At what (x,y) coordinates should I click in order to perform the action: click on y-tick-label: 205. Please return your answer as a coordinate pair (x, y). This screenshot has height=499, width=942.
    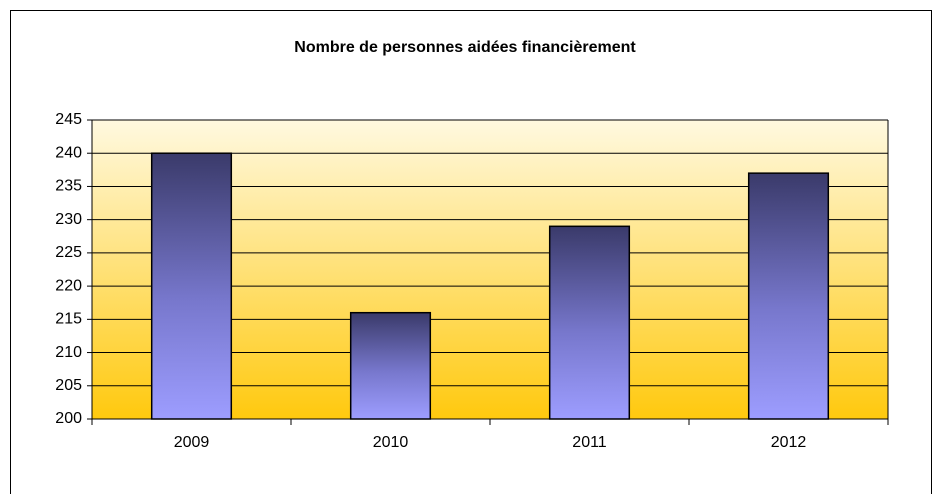
    Looking at the image, I should click on (68, 385).